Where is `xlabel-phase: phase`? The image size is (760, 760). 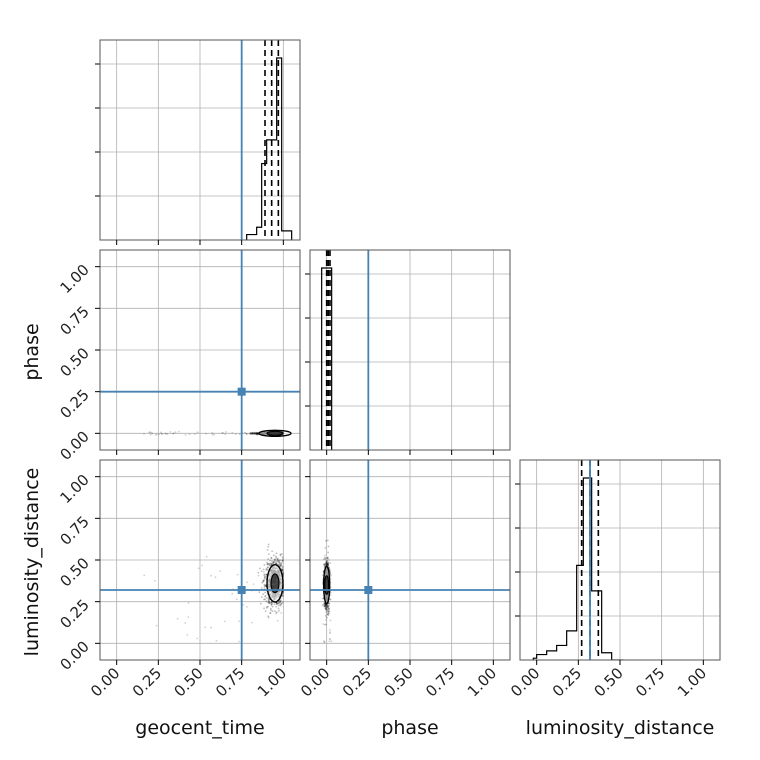 xlabel-phase: phase is located at coordinates (409, 728).